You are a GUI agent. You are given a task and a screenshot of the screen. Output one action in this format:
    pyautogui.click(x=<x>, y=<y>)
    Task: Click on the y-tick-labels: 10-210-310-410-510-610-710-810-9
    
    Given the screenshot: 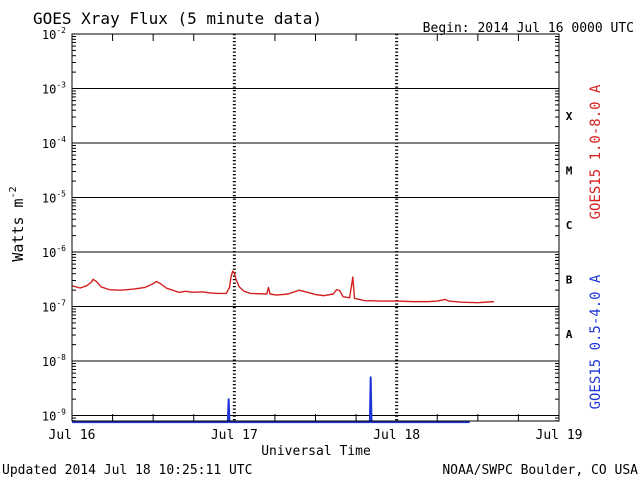 What is the action you would take?
    pyautogui.click(x=54, y=225)
    